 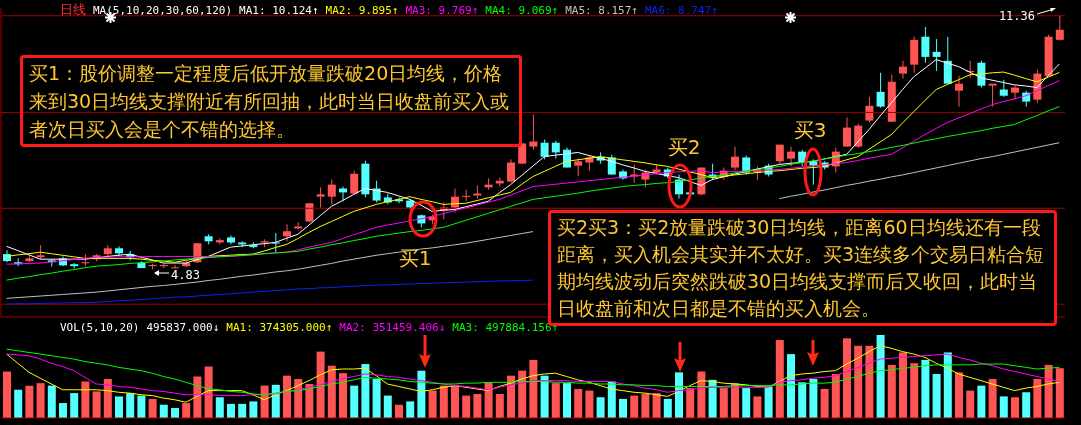 I want to click on text: MA6: 8.747↑, so click(x=681, y=10).